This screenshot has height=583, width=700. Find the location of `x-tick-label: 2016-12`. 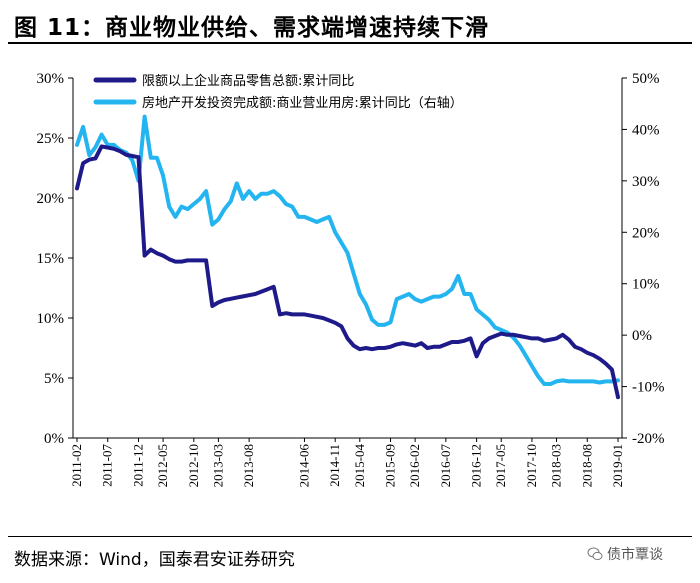

x-tick-label: 2016-12 is located at coordinates (476, 465).